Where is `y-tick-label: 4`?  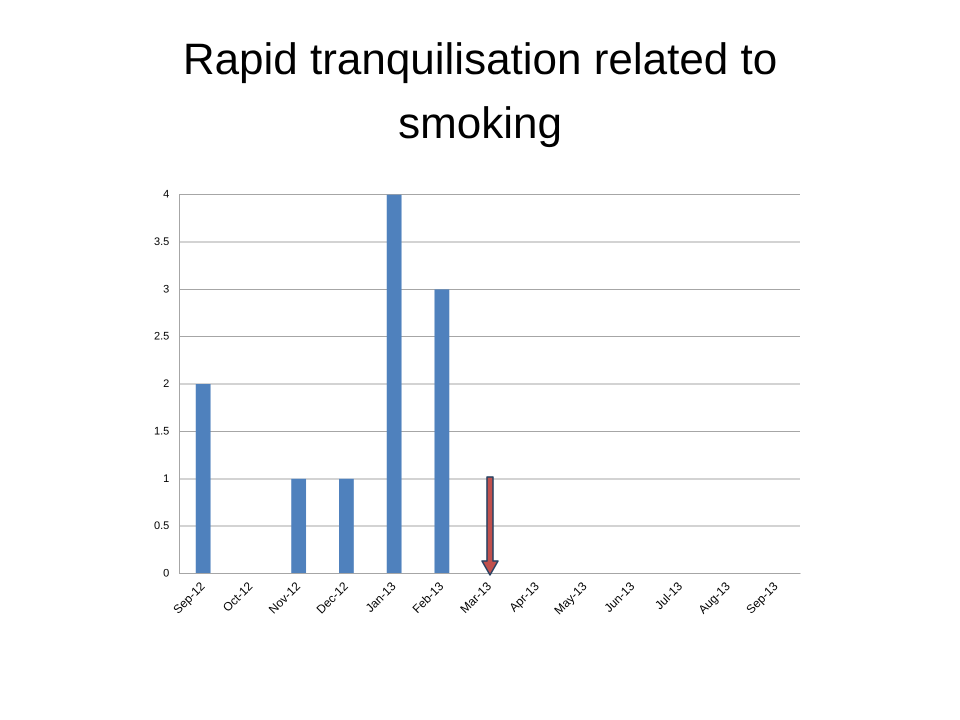 y-tick-label: 4 is located at coordinates (166, 194).